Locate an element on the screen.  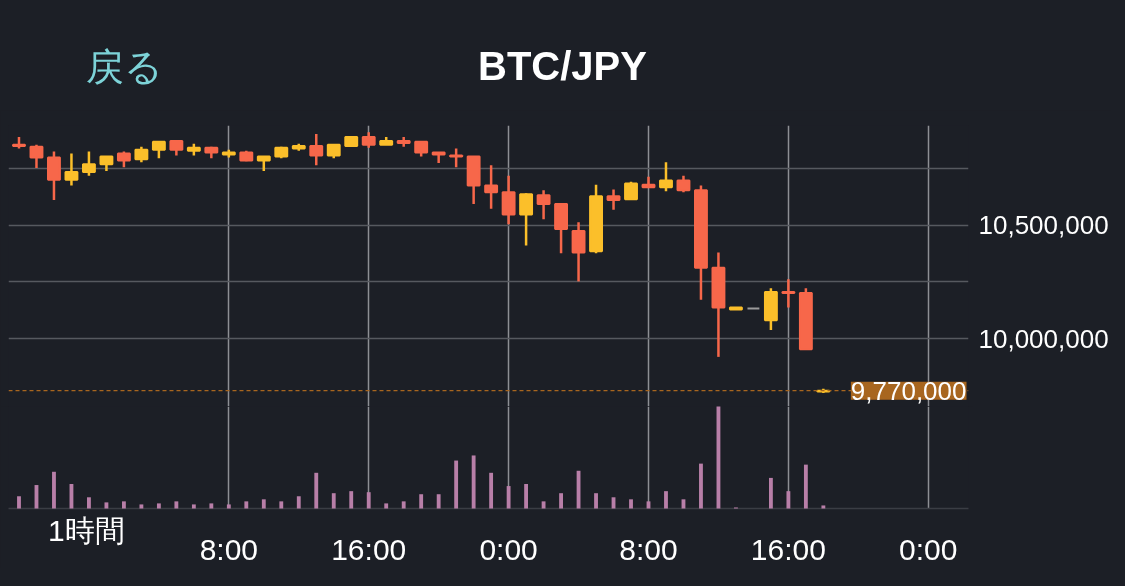
text: 1時間 is located at coordinates (86, 530).